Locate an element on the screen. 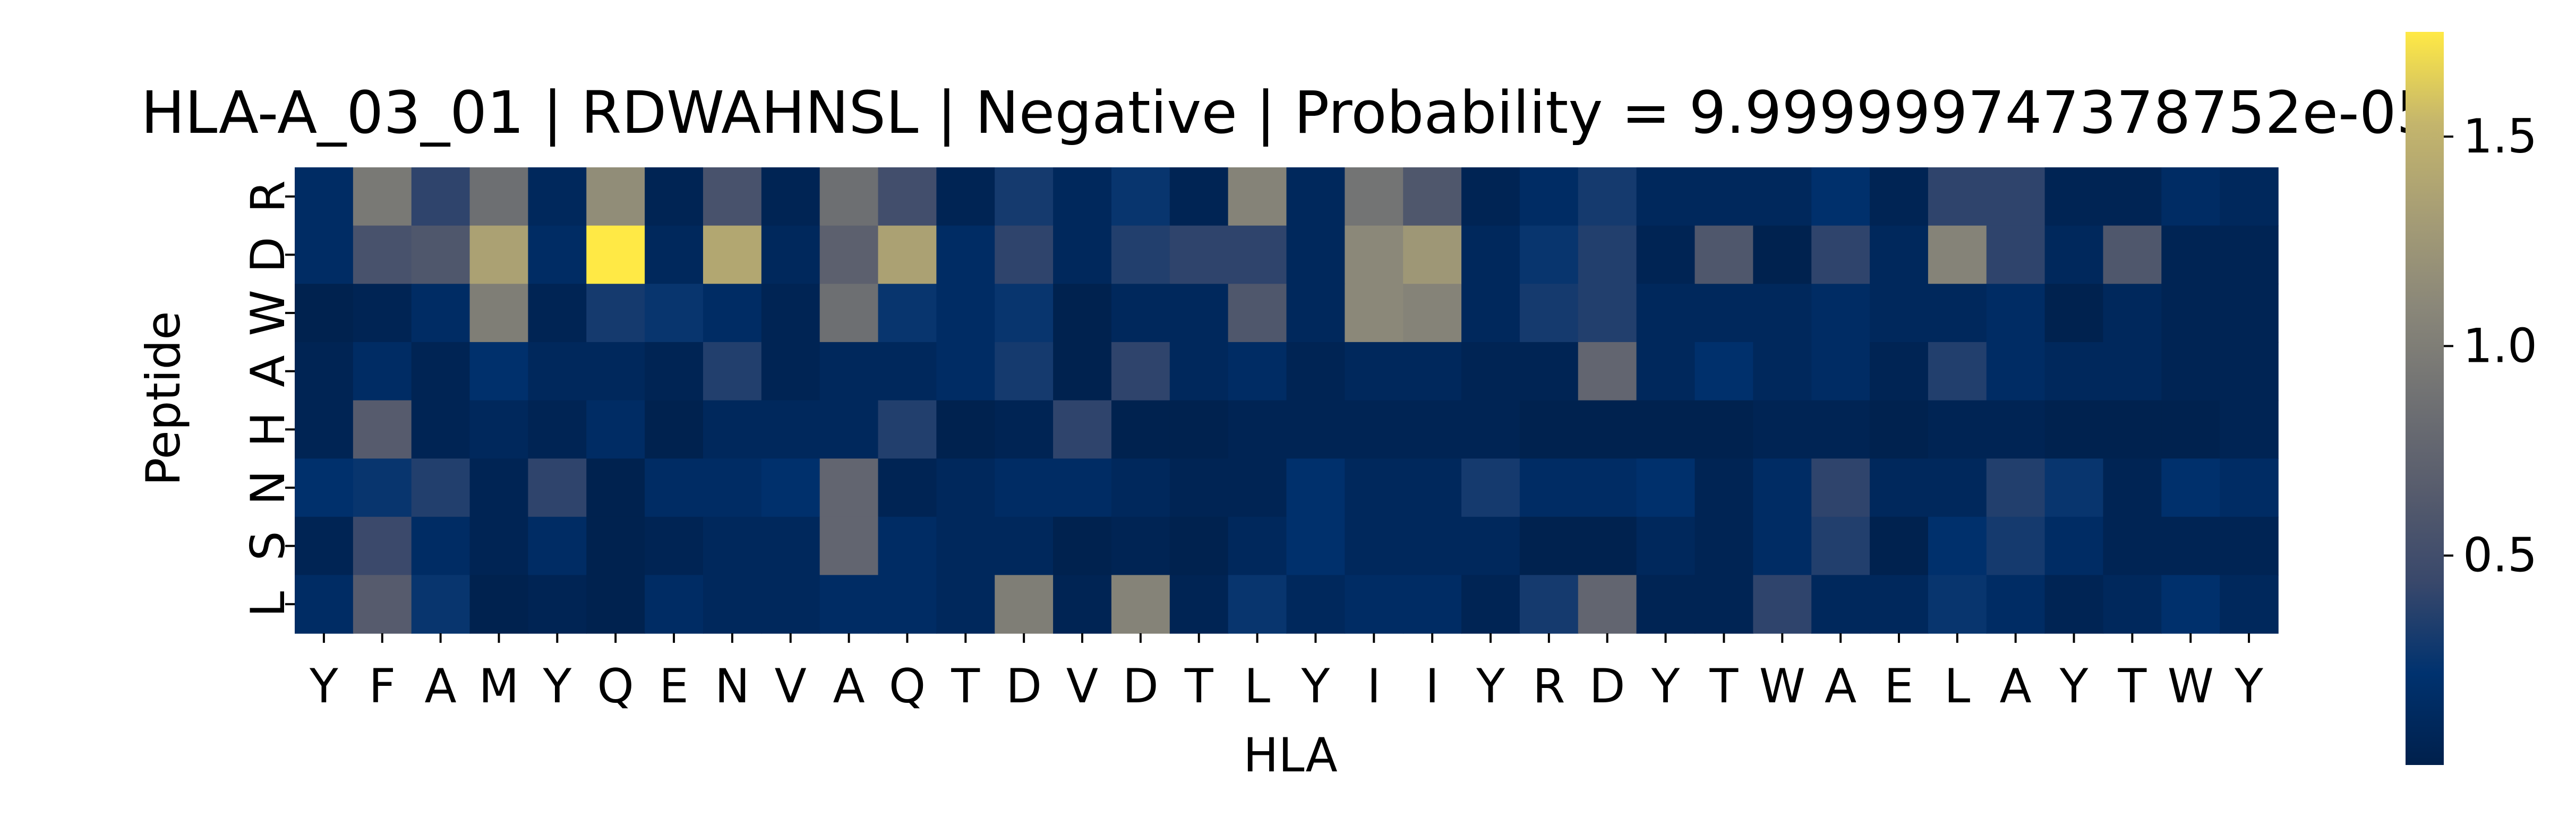  x-tick-label: N is located at coordinates (732, 686).